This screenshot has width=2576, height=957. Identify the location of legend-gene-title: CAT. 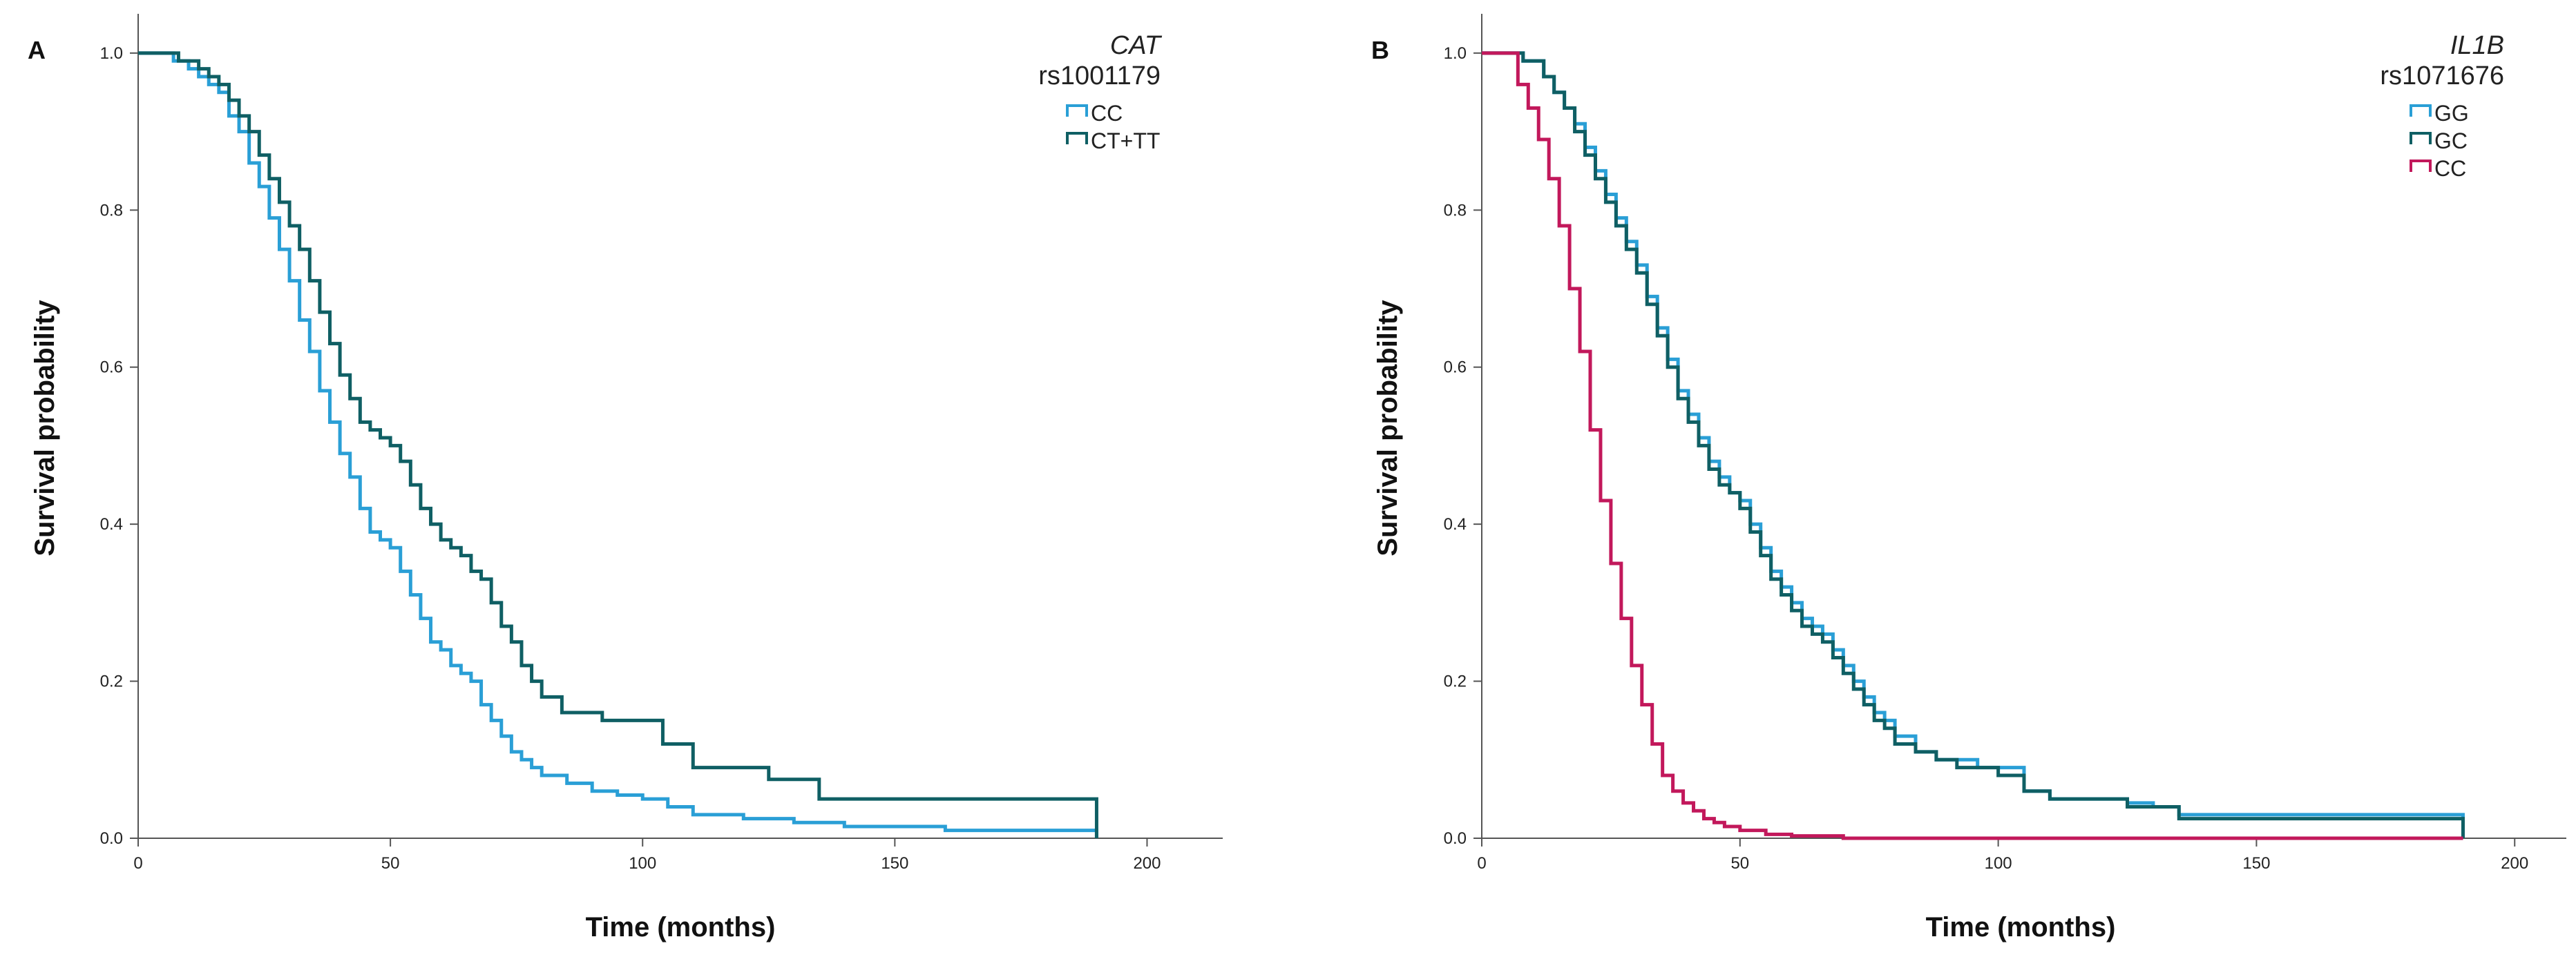
(1136, 45).